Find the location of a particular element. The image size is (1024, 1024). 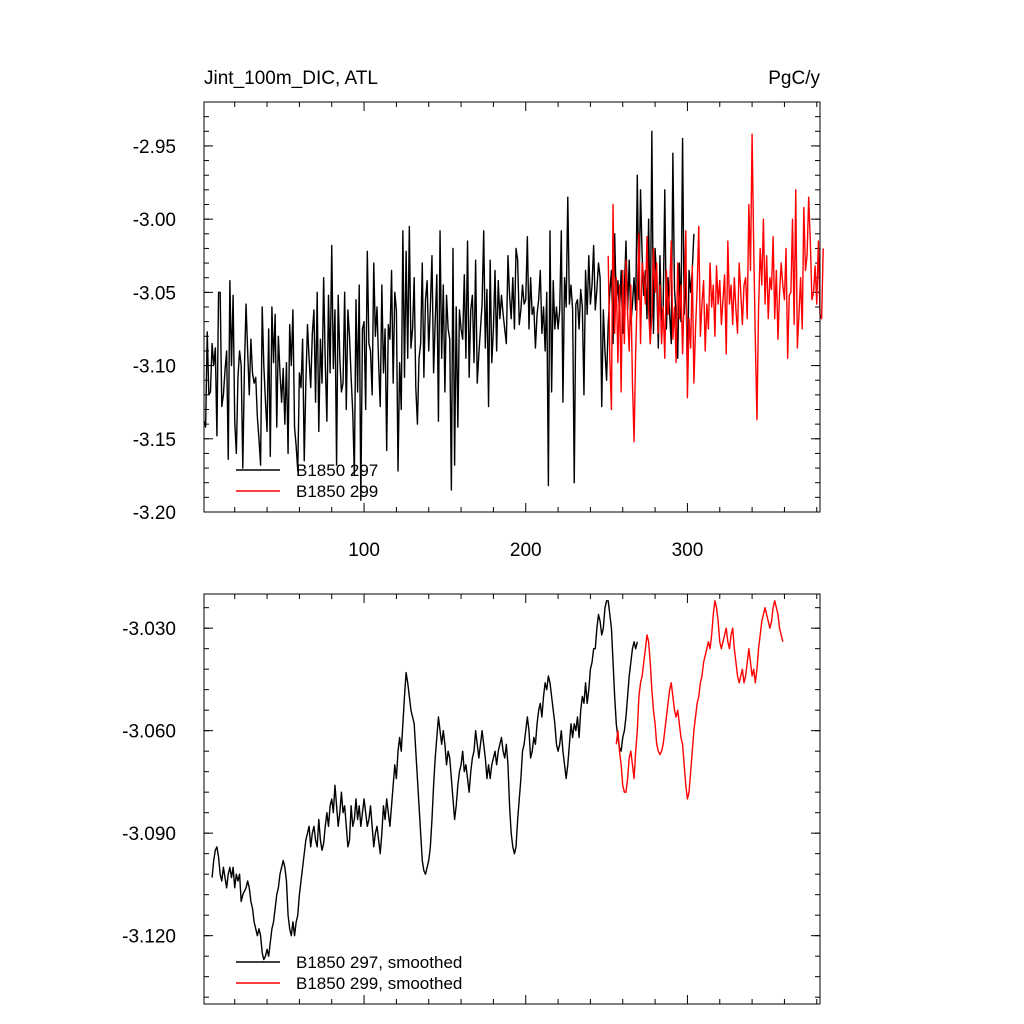

legend-label-297-smoothed: B1850 297, smoothed is located at coordinates (379, 962).